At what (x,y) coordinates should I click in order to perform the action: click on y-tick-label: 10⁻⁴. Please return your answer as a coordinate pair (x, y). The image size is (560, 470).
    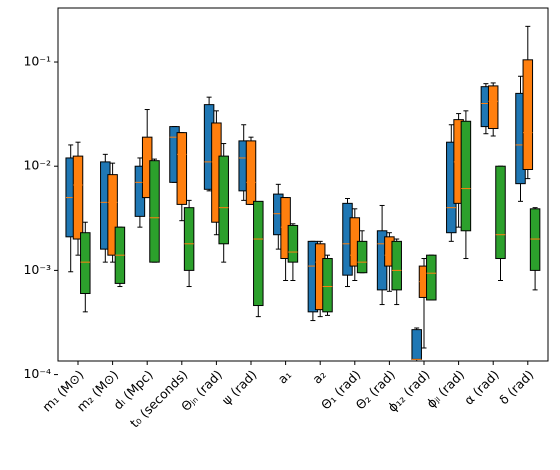
    Looking at the image, I should click on (37, 373).